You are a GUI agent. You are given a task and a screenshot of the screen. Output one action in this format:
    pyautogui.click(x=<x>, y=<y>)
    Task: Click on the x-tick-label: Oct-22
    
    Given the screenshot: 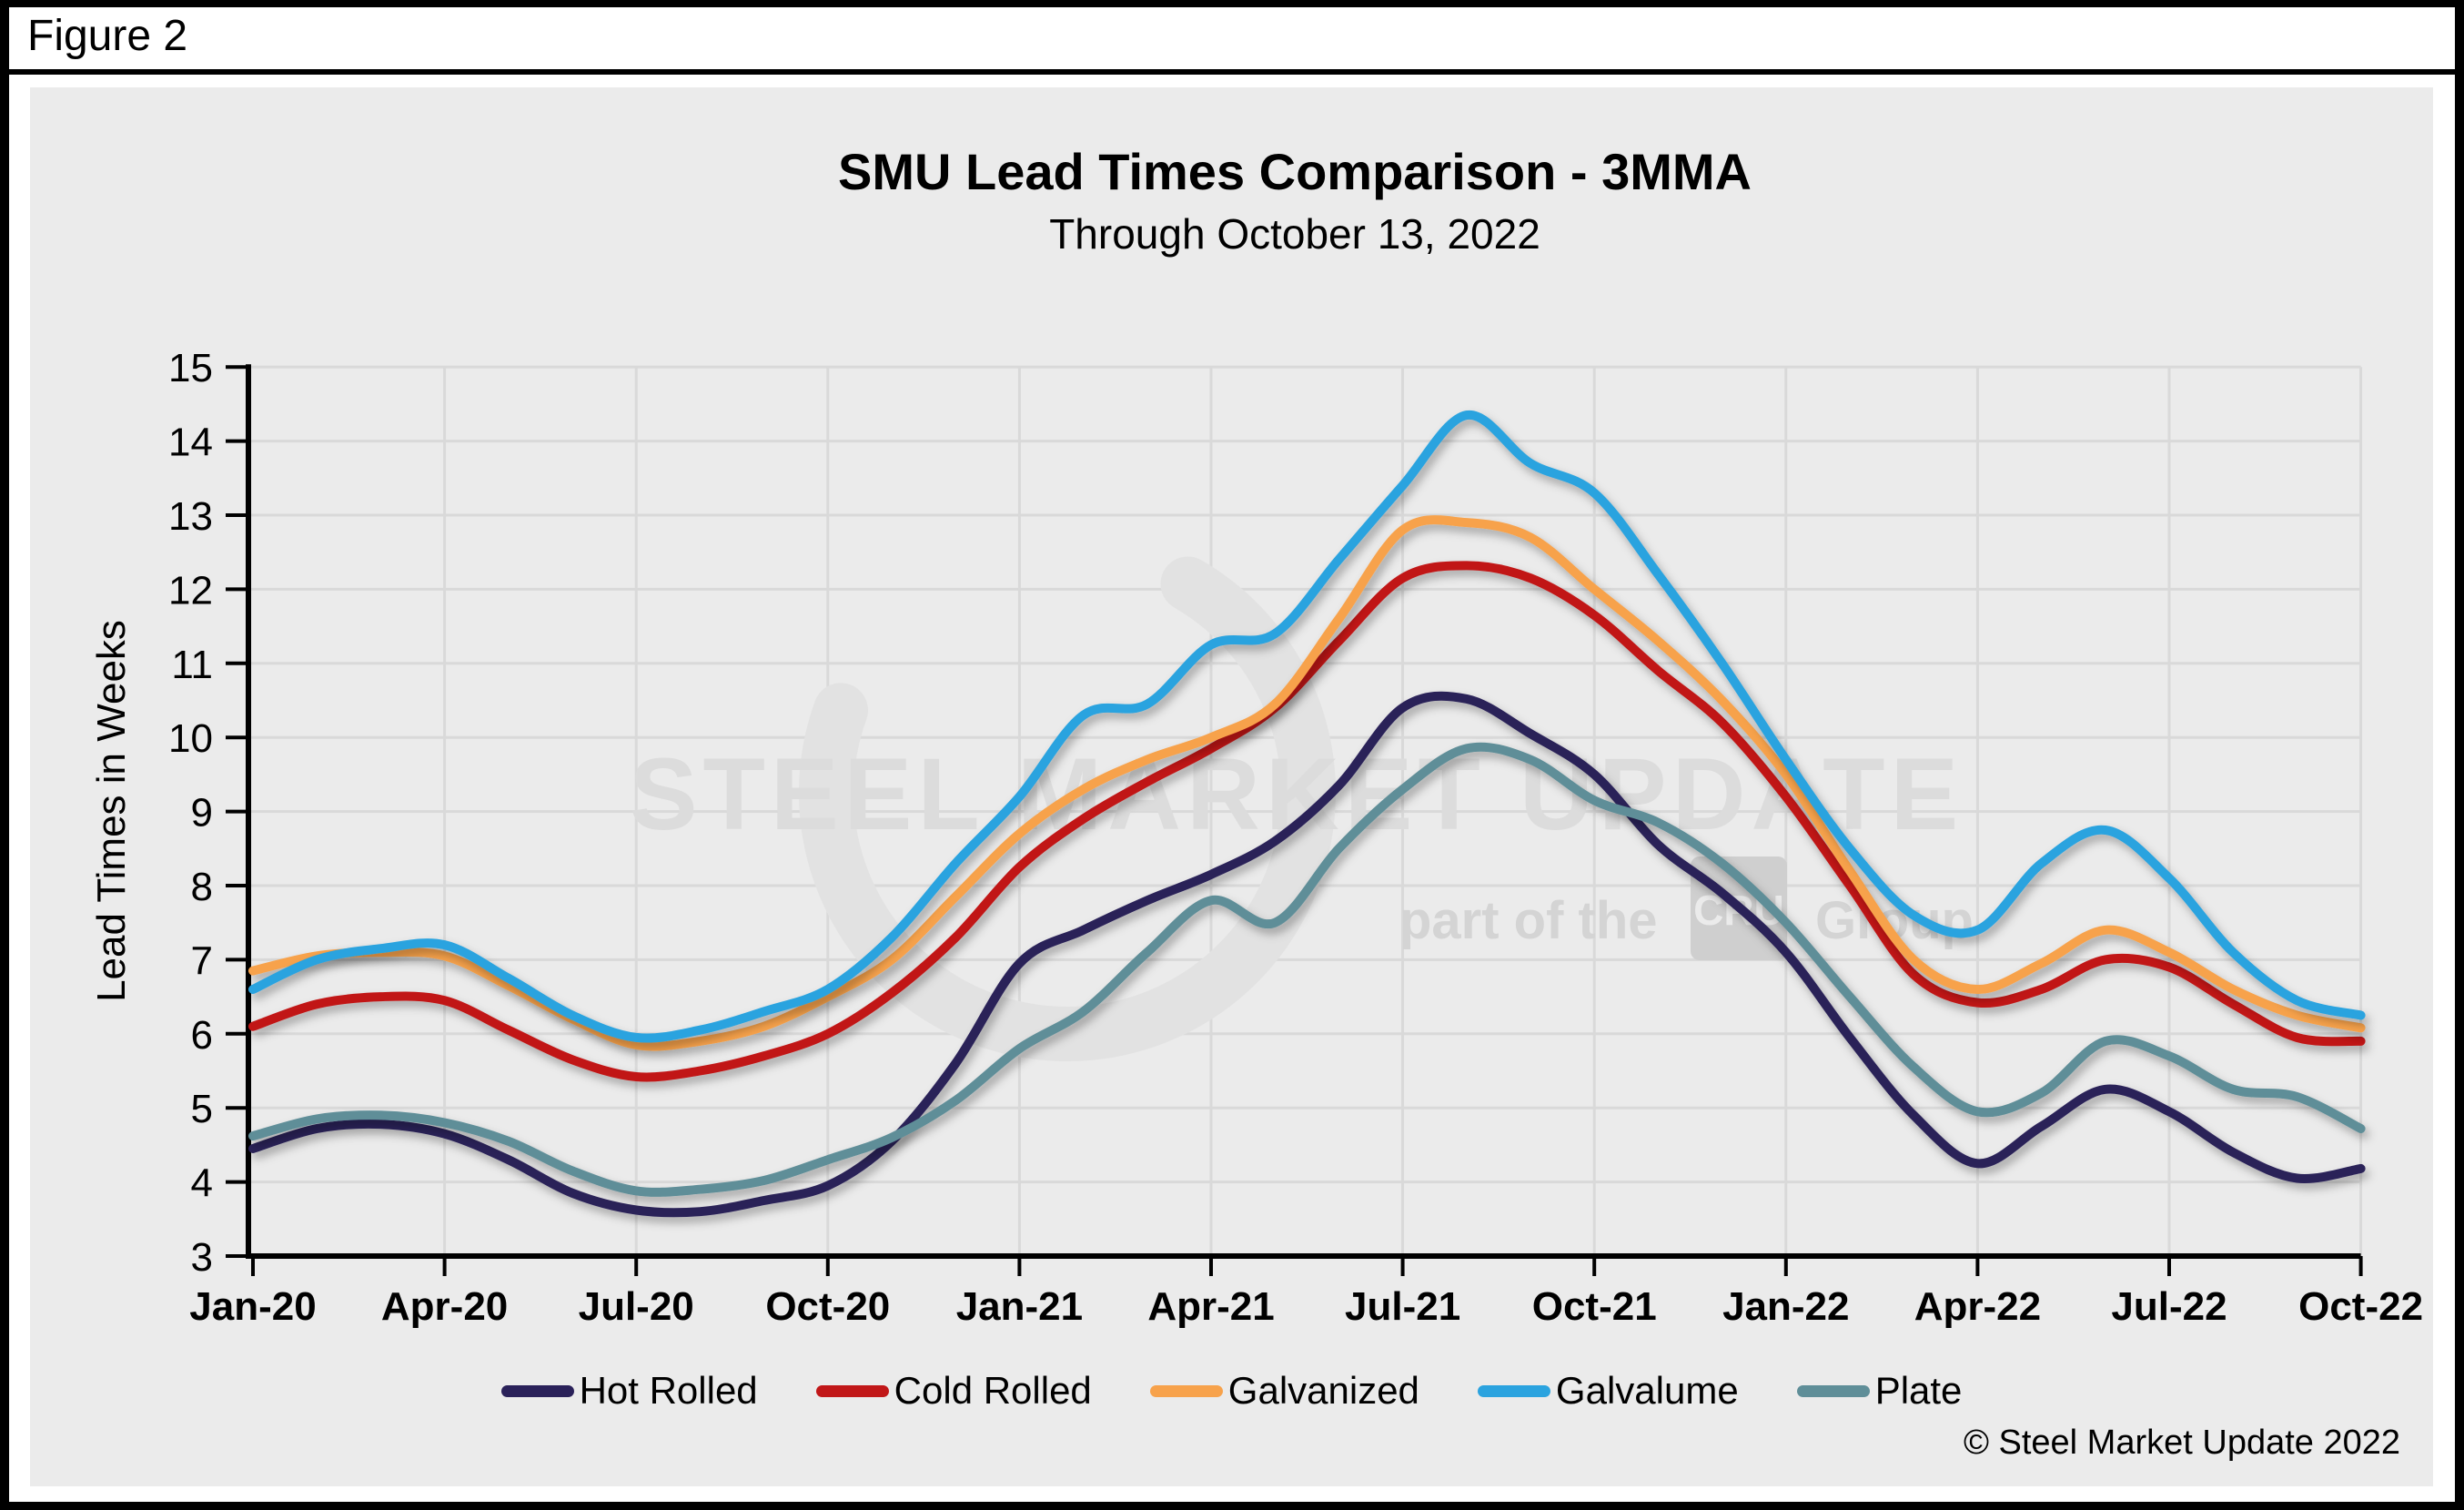 What is the action you would take?
    pyautogui.click(x=2360, y=1306)
    